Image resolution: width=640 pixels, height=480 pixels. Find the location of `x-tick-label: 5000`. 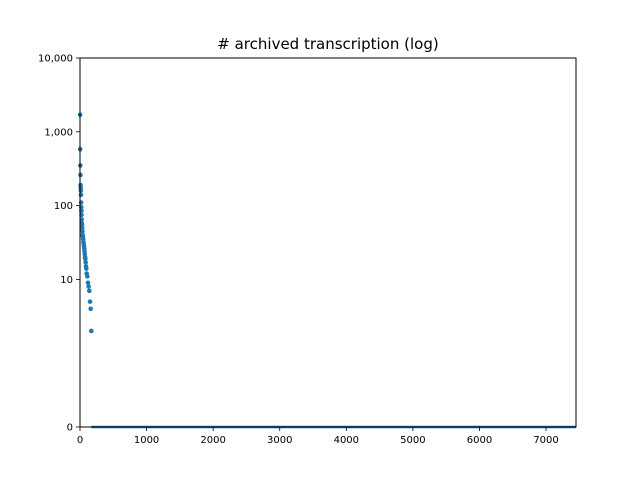

x-tick-label: 5000 is located at coordinates (412, 440).